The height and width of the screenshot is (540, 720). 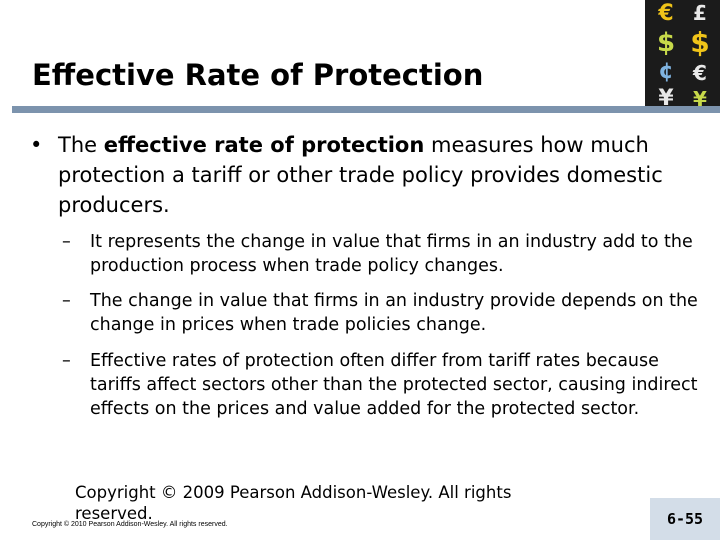 What do you see at coordinates (700, 13) in the screenshot?
I see `pound-symbol-icon: £` at bounding box center [700, 13].